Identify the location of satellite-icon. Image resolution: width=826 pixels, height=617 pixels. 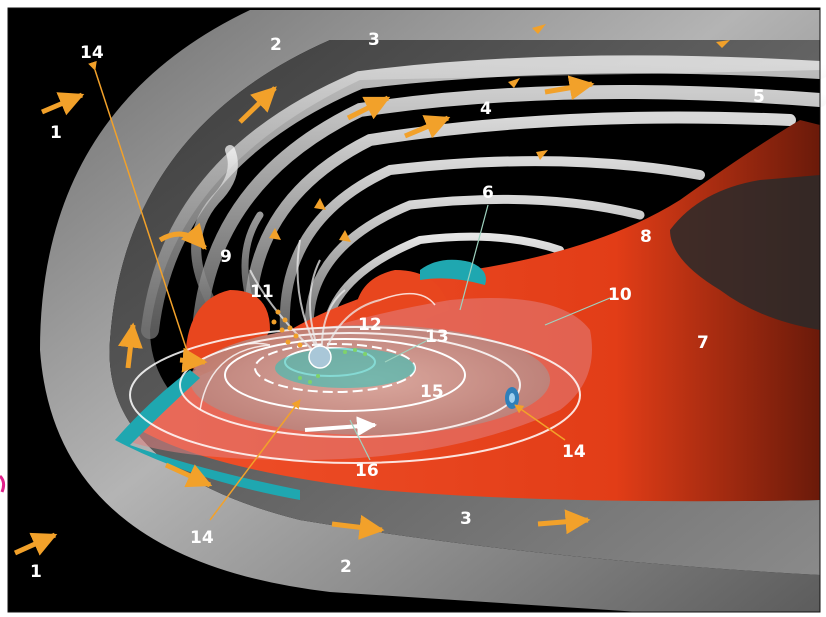
(512, 398).